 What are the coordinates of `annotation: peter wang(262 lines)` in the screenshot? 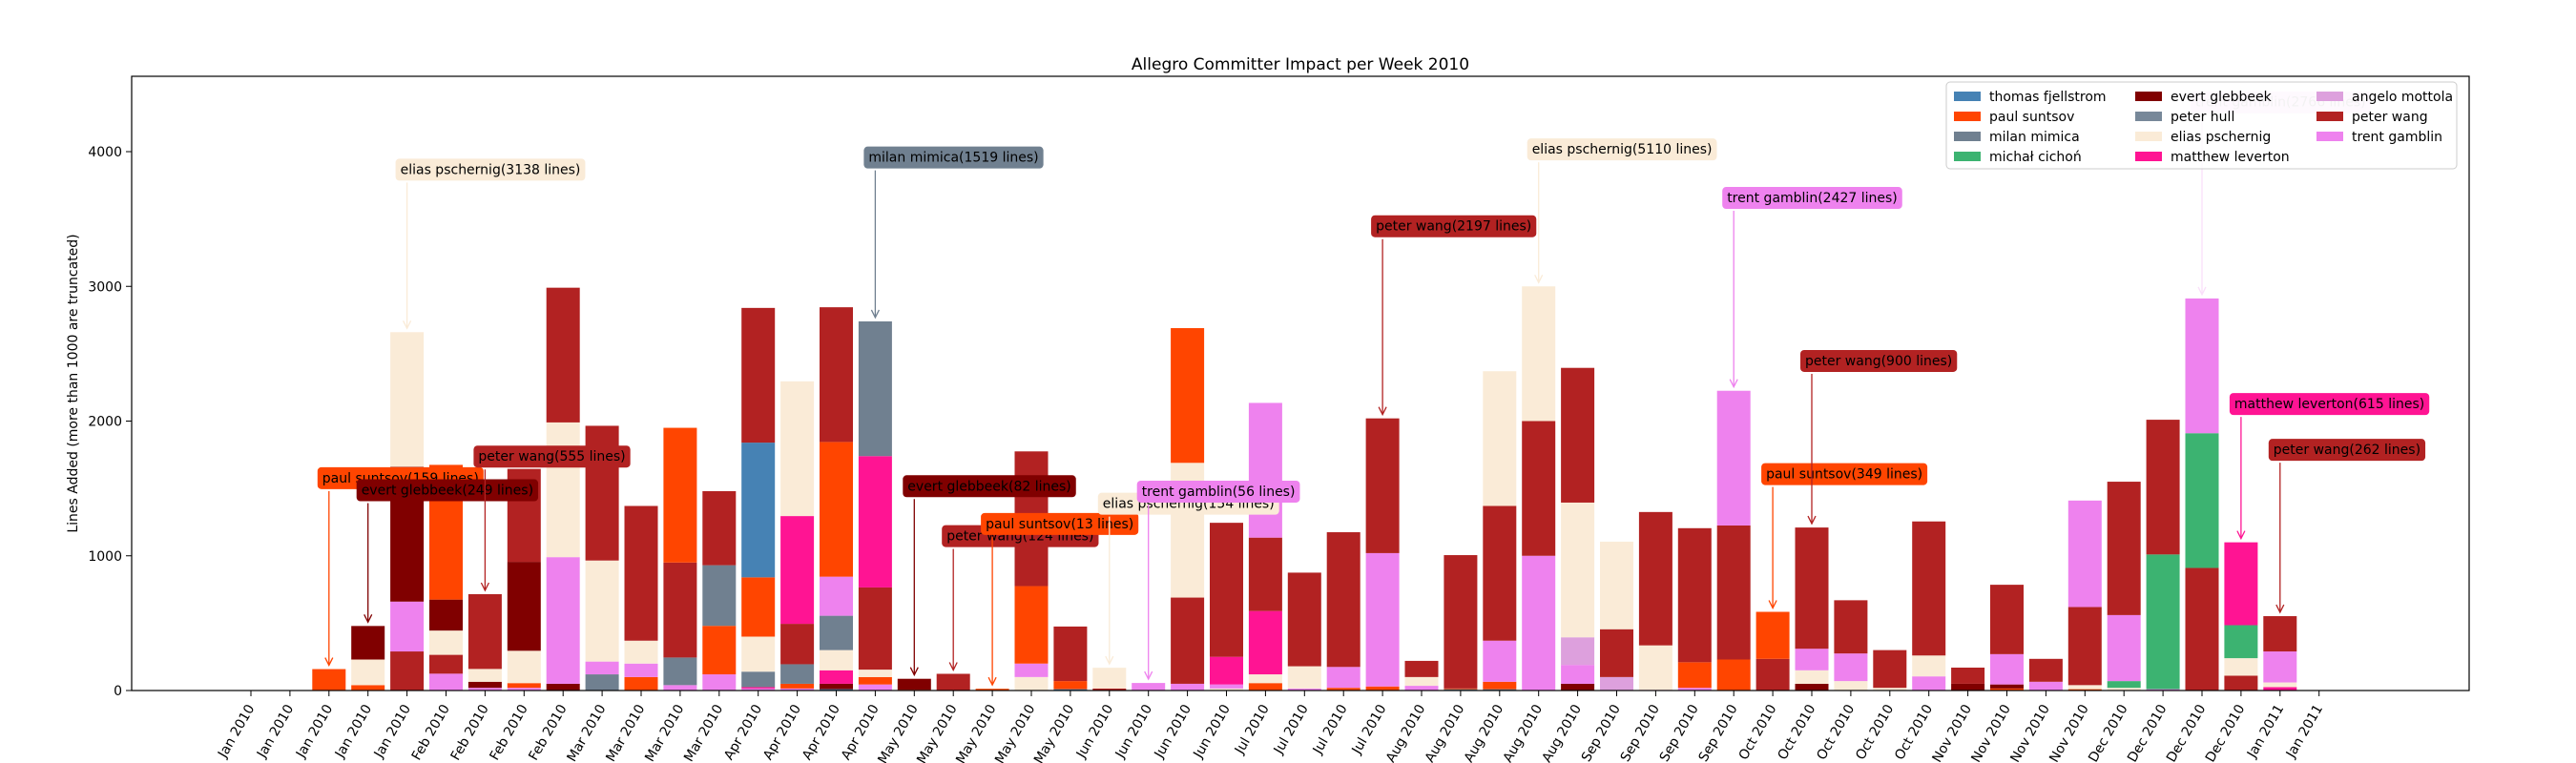 It's located at (2347, 526).